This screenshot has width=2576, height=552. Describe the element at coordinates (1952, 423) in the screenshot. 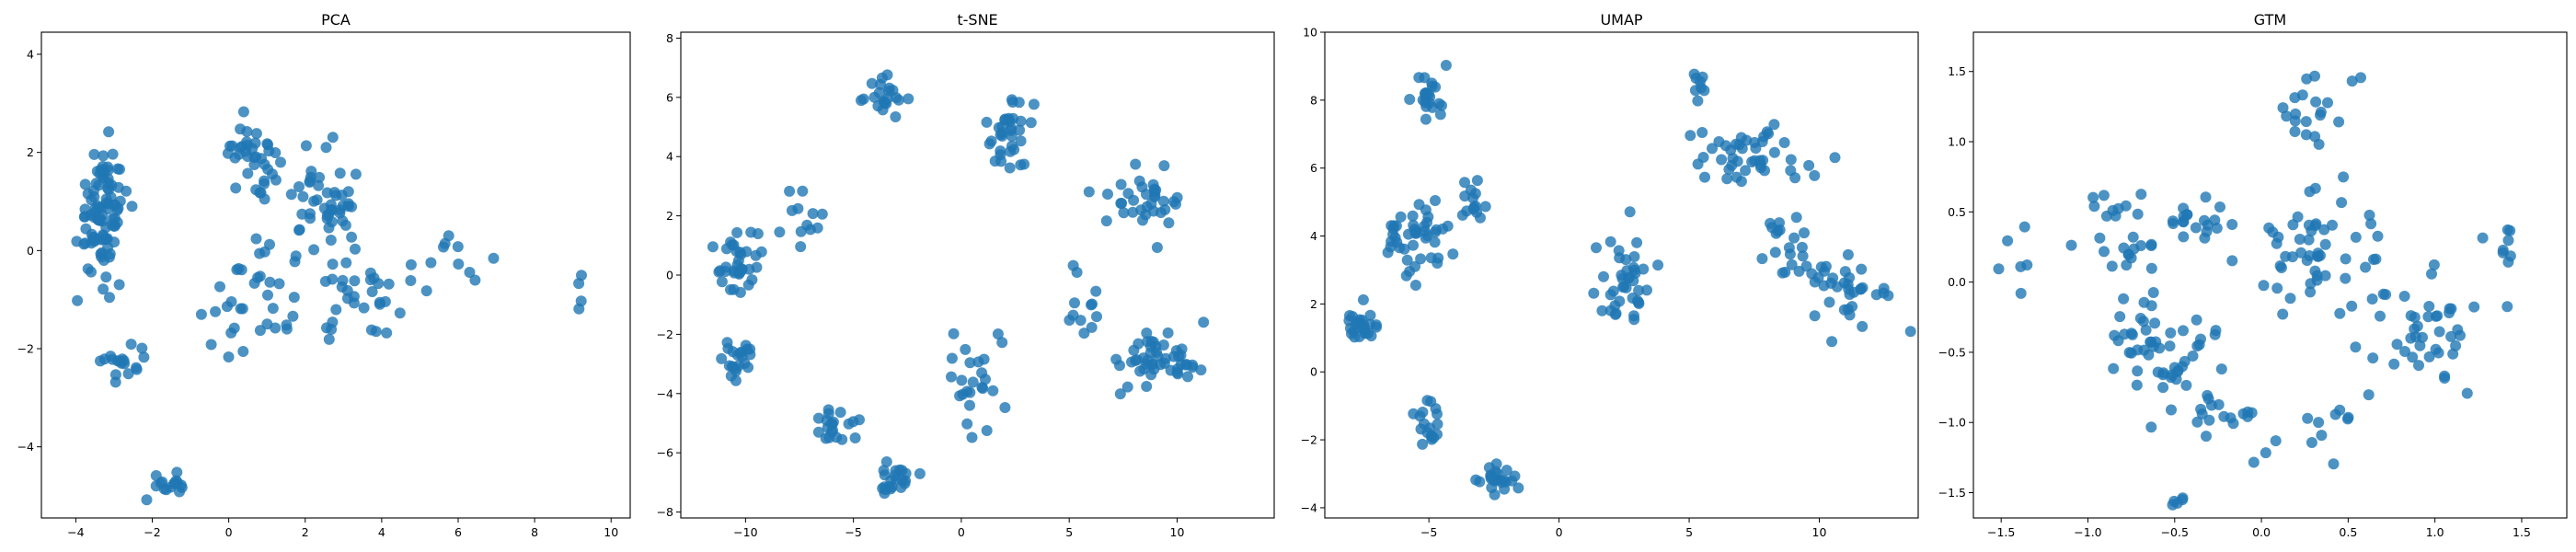

I see `y-tick-label: −1.0` at that location.